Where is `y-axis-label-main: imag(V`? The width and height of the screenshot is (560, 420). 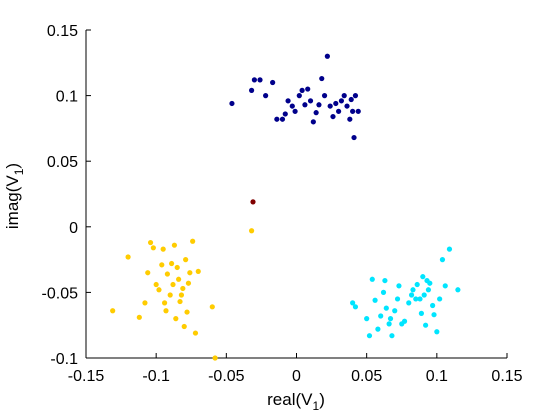 y-axis-label-main: imag(V is located at coordinates (12, 202).